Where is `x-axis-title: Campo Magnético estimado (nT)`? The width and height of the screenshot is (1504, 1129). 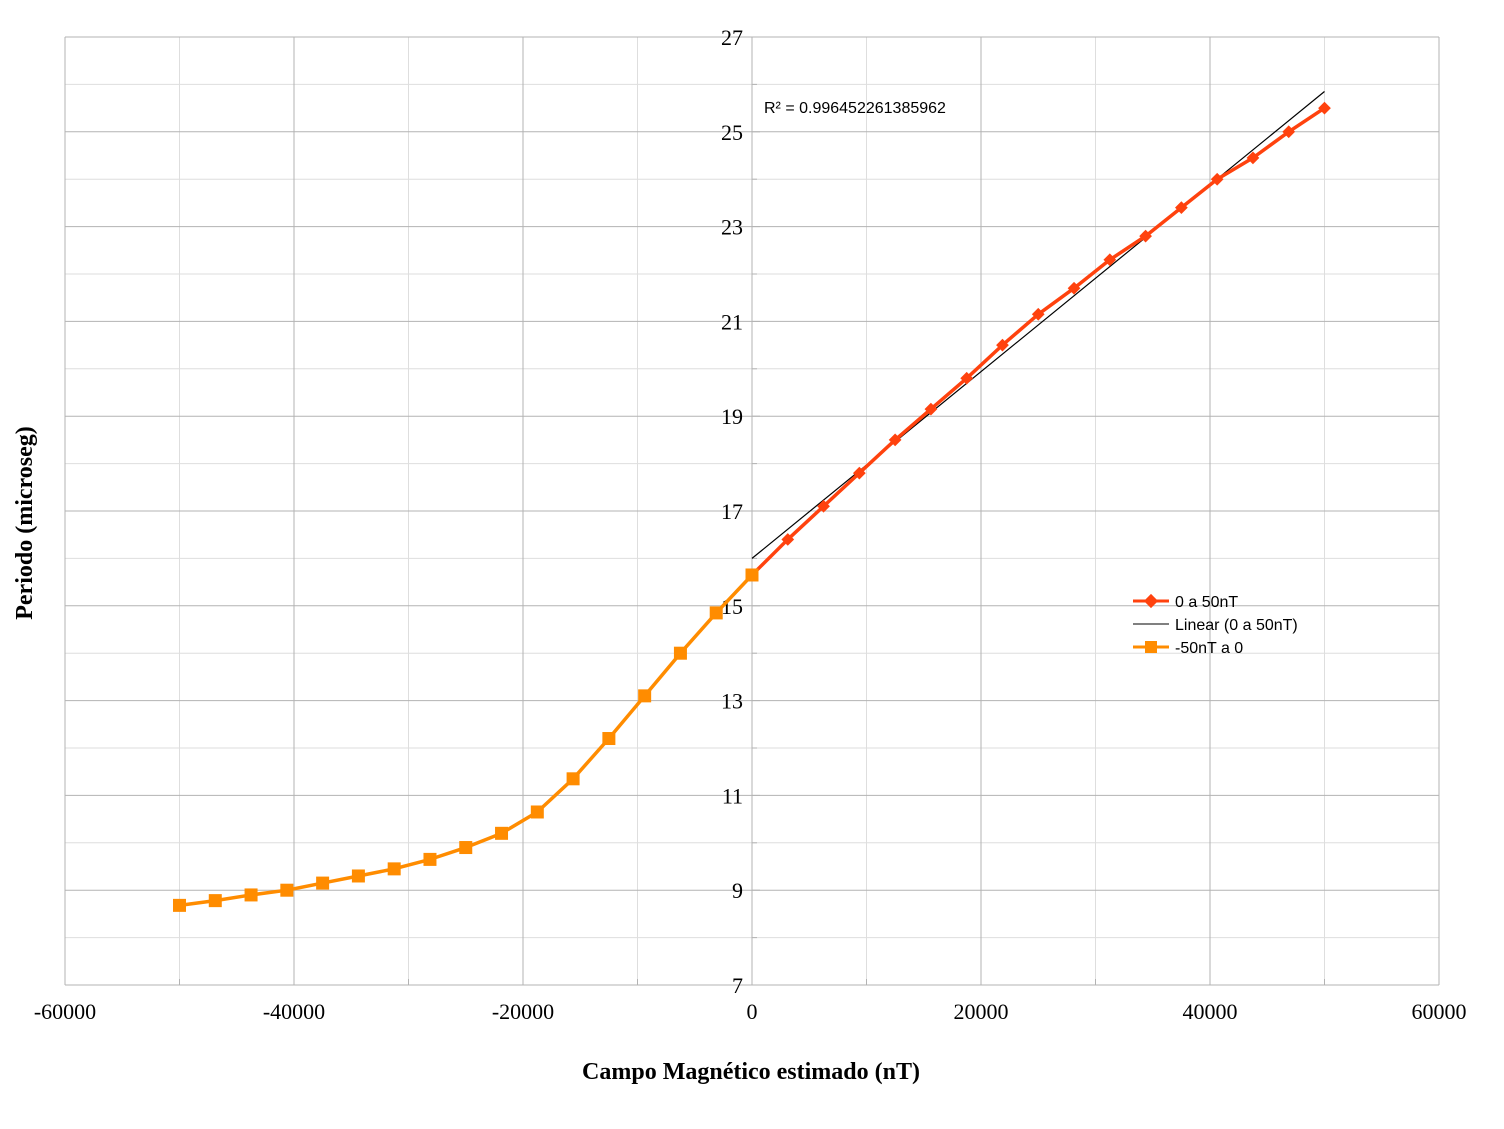 x-axis-title: Campo Magnético estimado (nT) is located at coordinates (751, 1072).